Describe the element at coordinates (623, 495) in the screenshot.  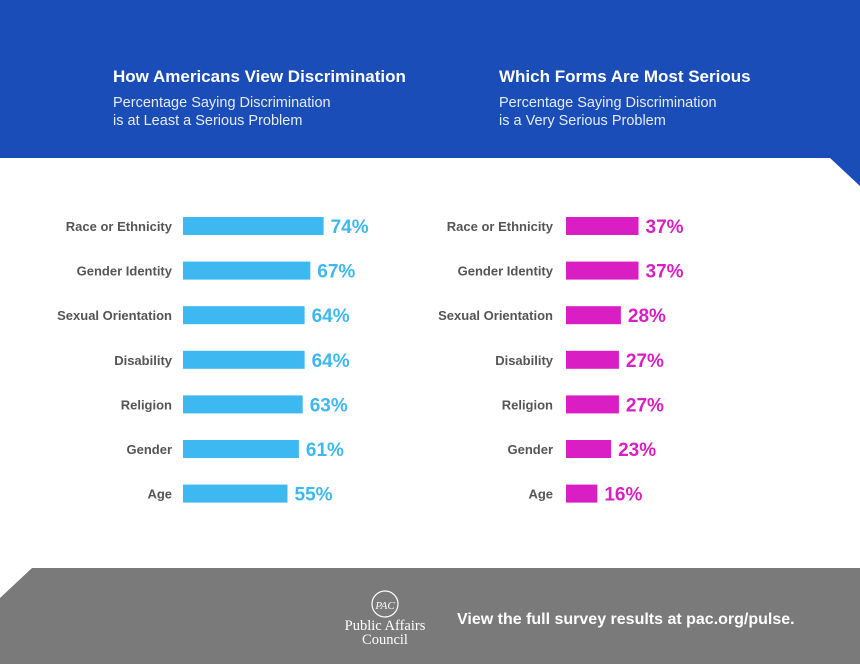
I see `value-label: 16%` at that location.